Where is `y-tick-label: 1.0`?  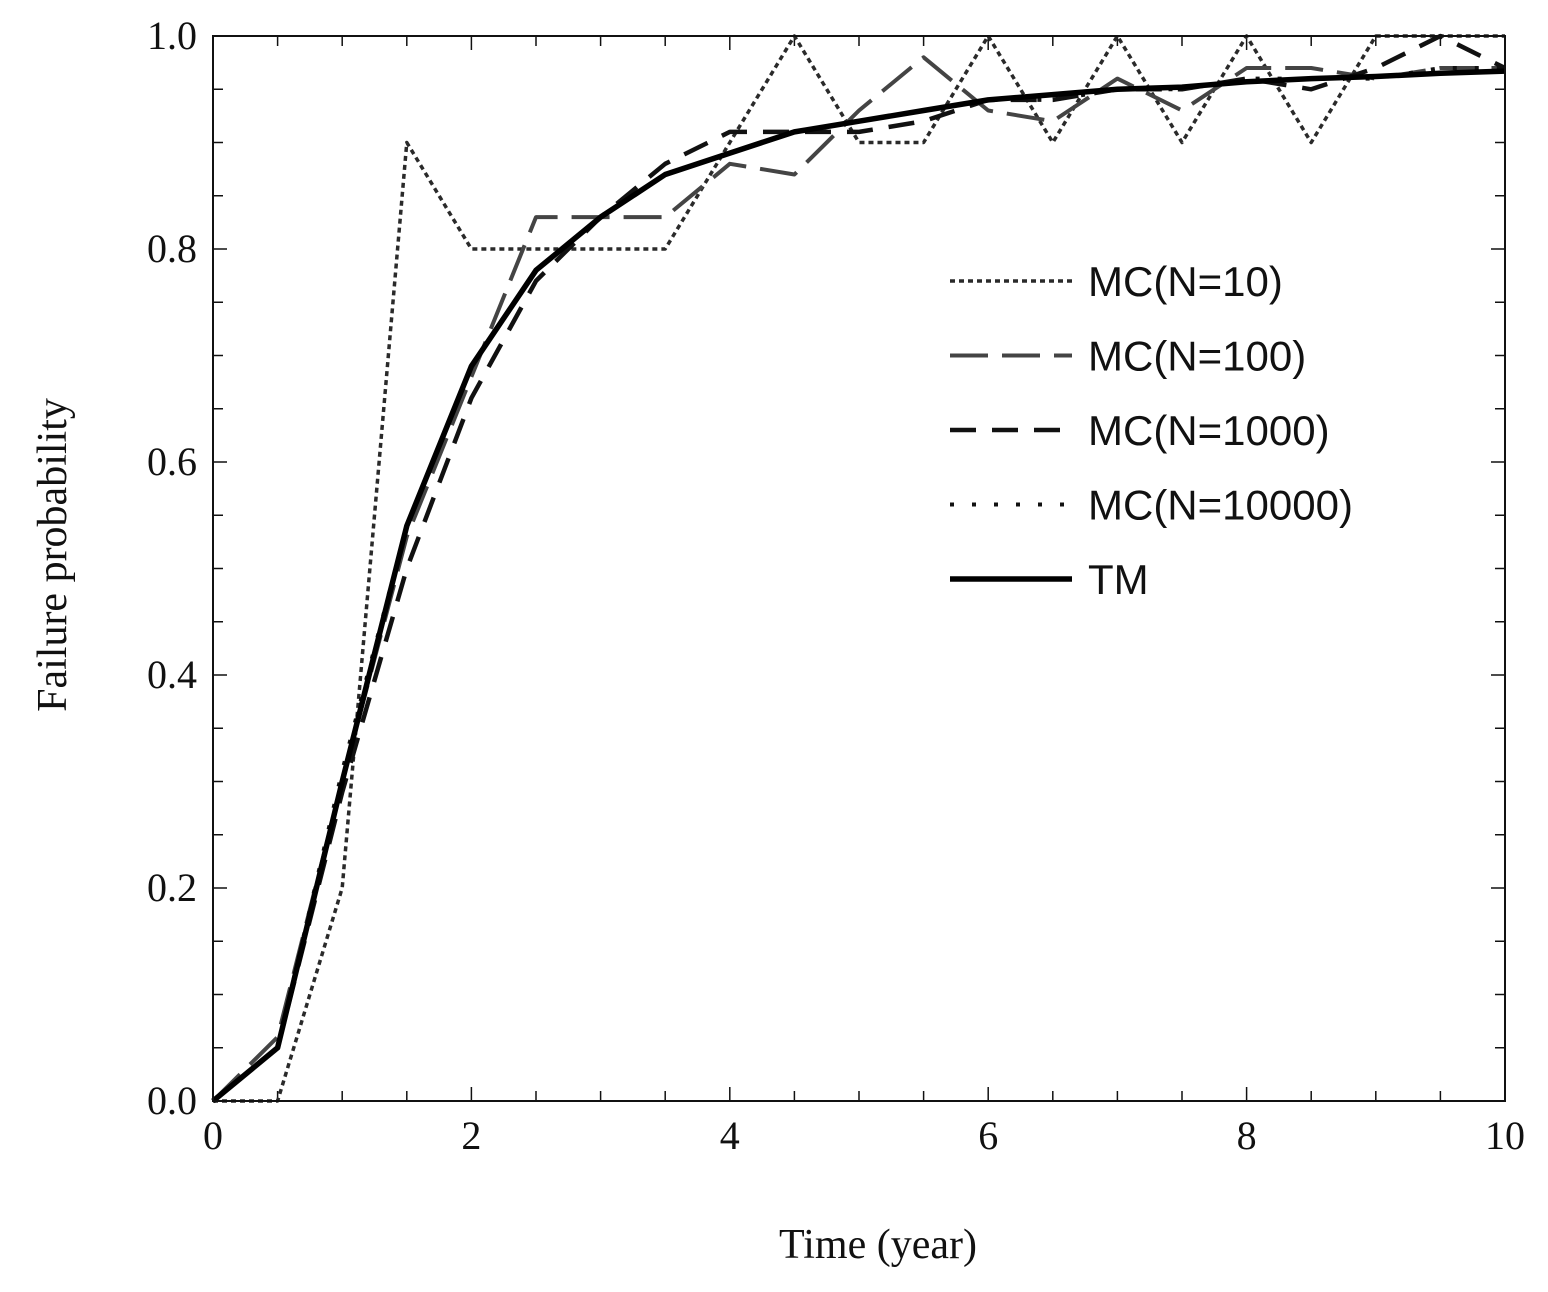 y-tick-label: 1.0 is located at coordinates (172, 35).